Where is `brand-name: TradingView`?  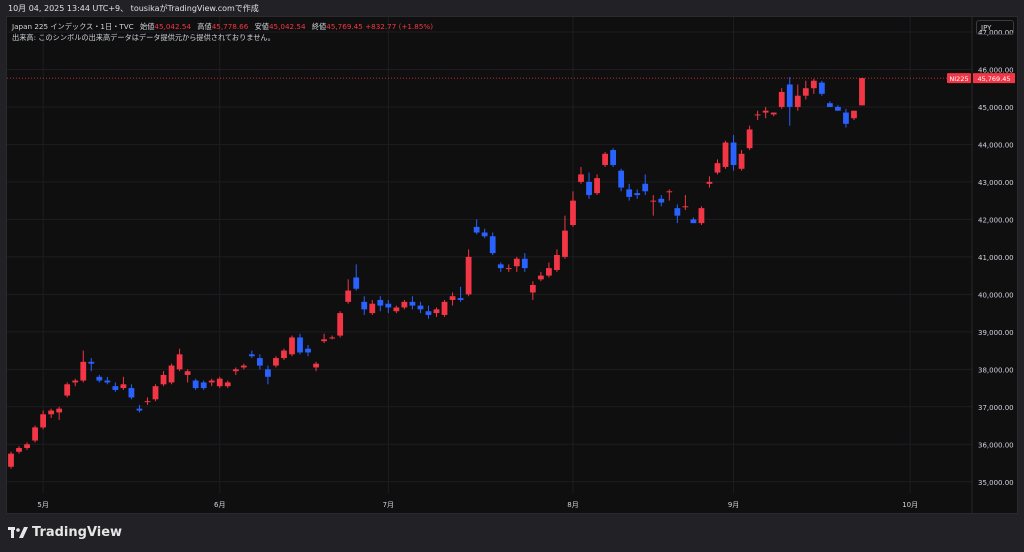 brand-name: TradingView is located at coordinates (77, 532).